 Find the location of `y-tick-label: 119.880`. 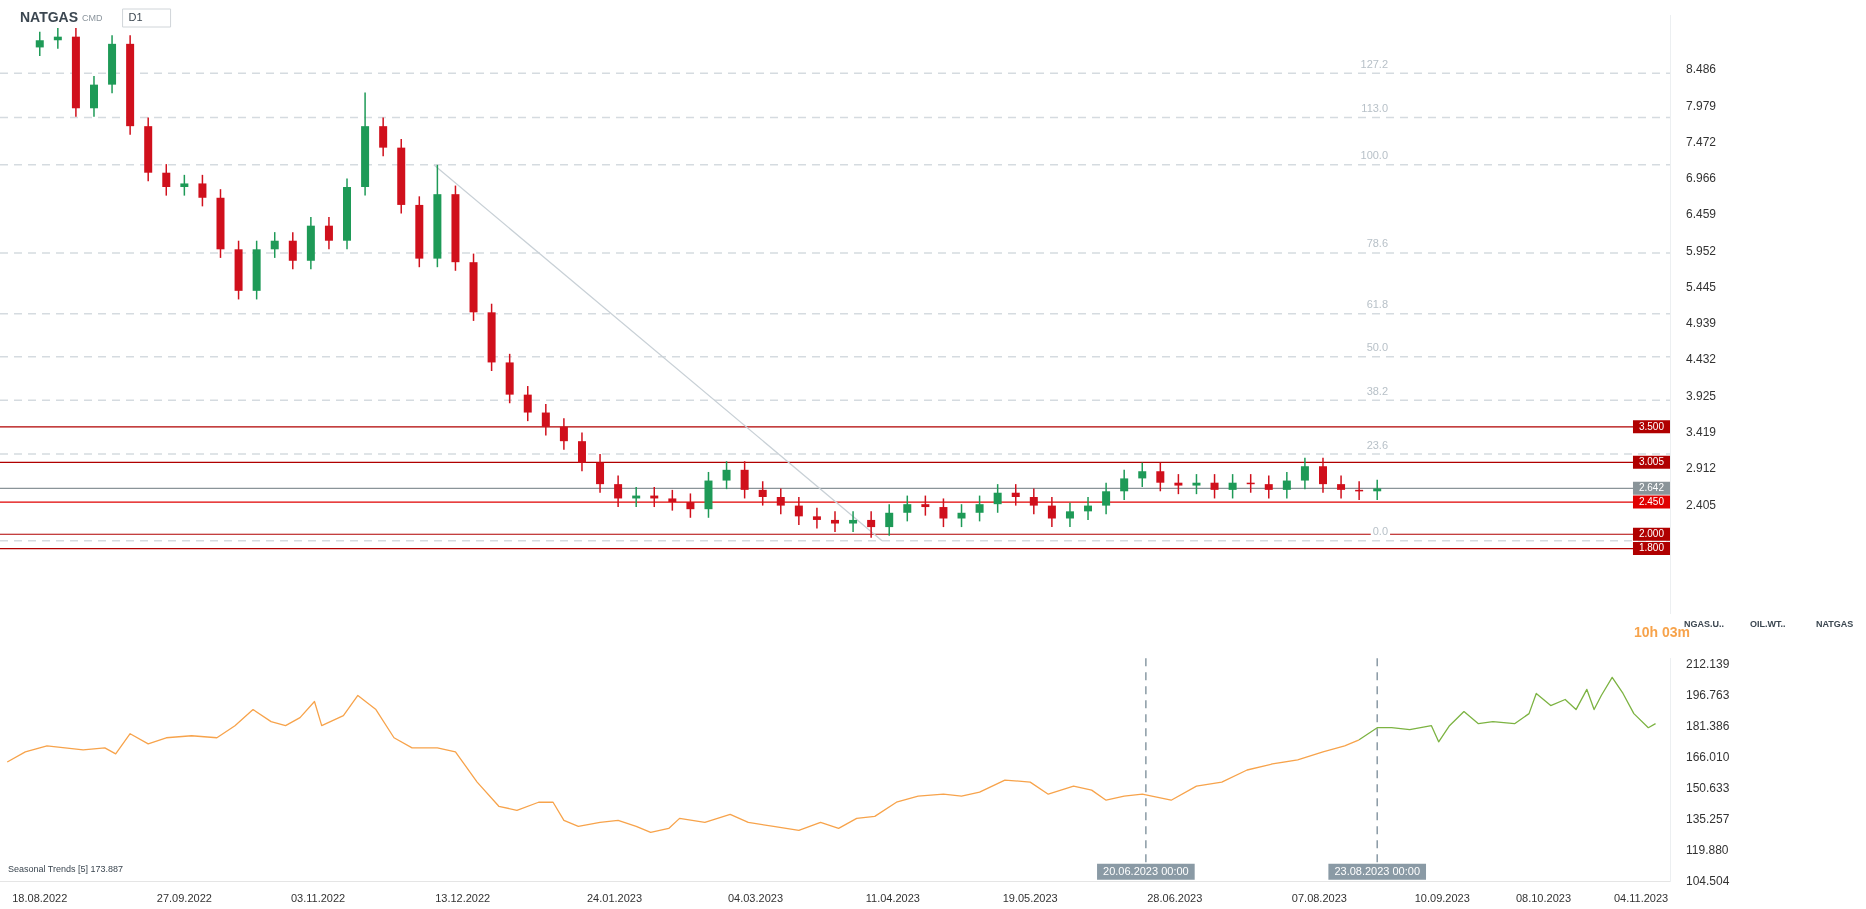

y-tick-label: 119.880 is located at coordinates (1707, 850).